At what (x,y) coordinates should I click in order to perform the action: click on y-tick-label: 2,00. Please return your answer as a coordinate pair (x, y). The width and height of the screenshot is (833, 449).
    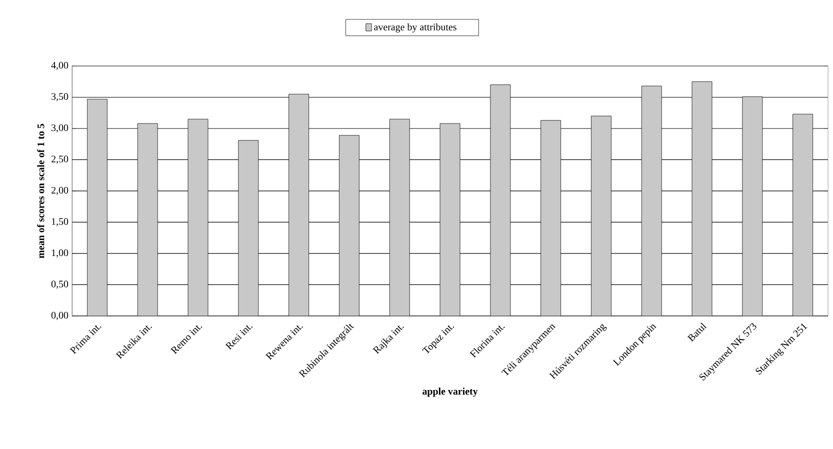
    Looking at the image, I should click on (59, 191).